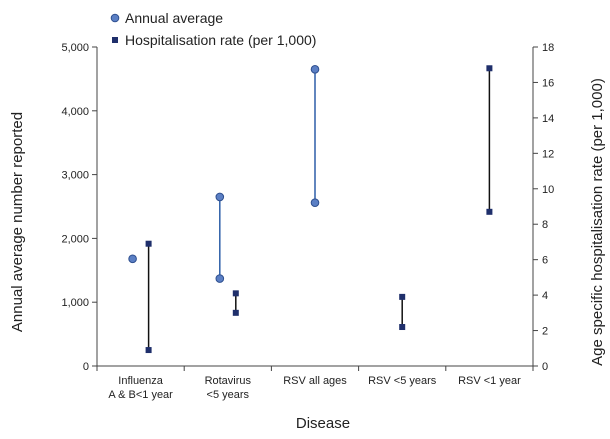 The width and height of the screenshot is (610, 439). Describe the element at coordinates (323, 423) in the screenshot. I see `x-axis-title: Disease` at that location.